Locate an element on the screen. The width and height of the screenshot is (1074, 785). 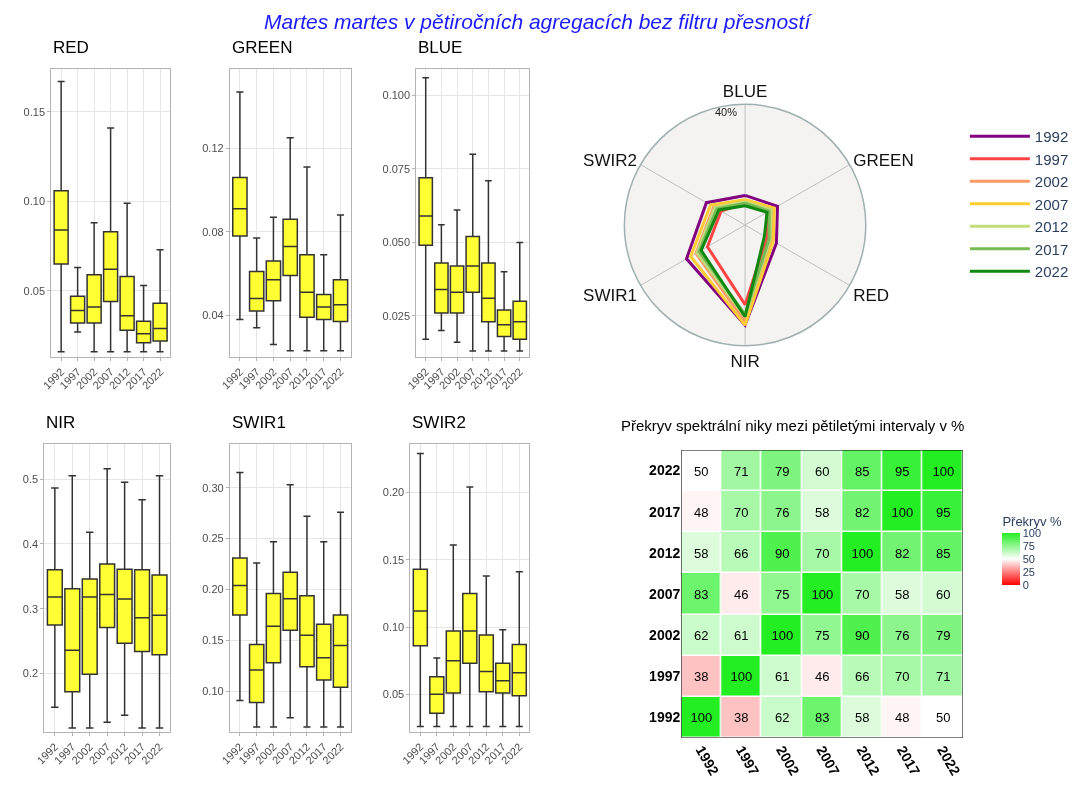
spoke-label: SWIR2 is located at coordinates (610, 161).